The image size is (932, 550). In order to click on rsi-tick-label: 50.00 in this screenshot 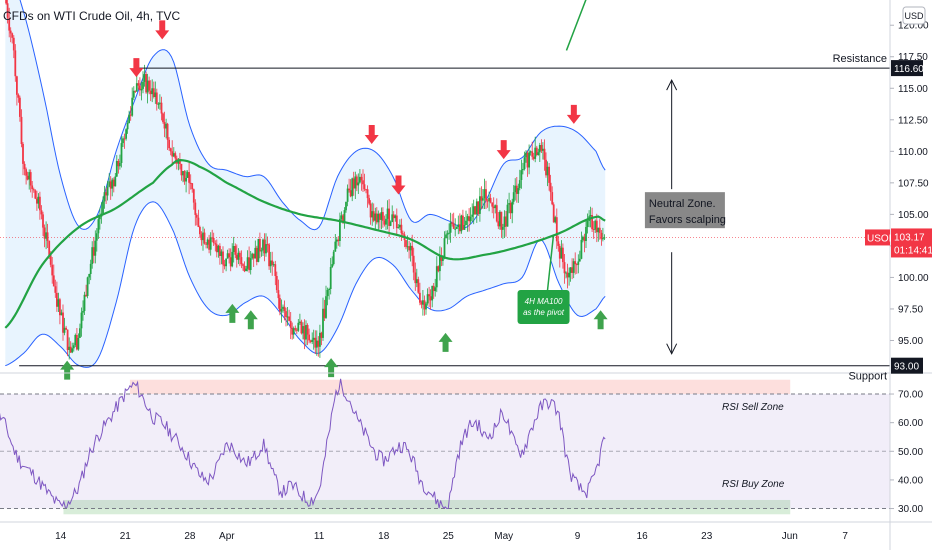, I will do `click(910, 452)`.